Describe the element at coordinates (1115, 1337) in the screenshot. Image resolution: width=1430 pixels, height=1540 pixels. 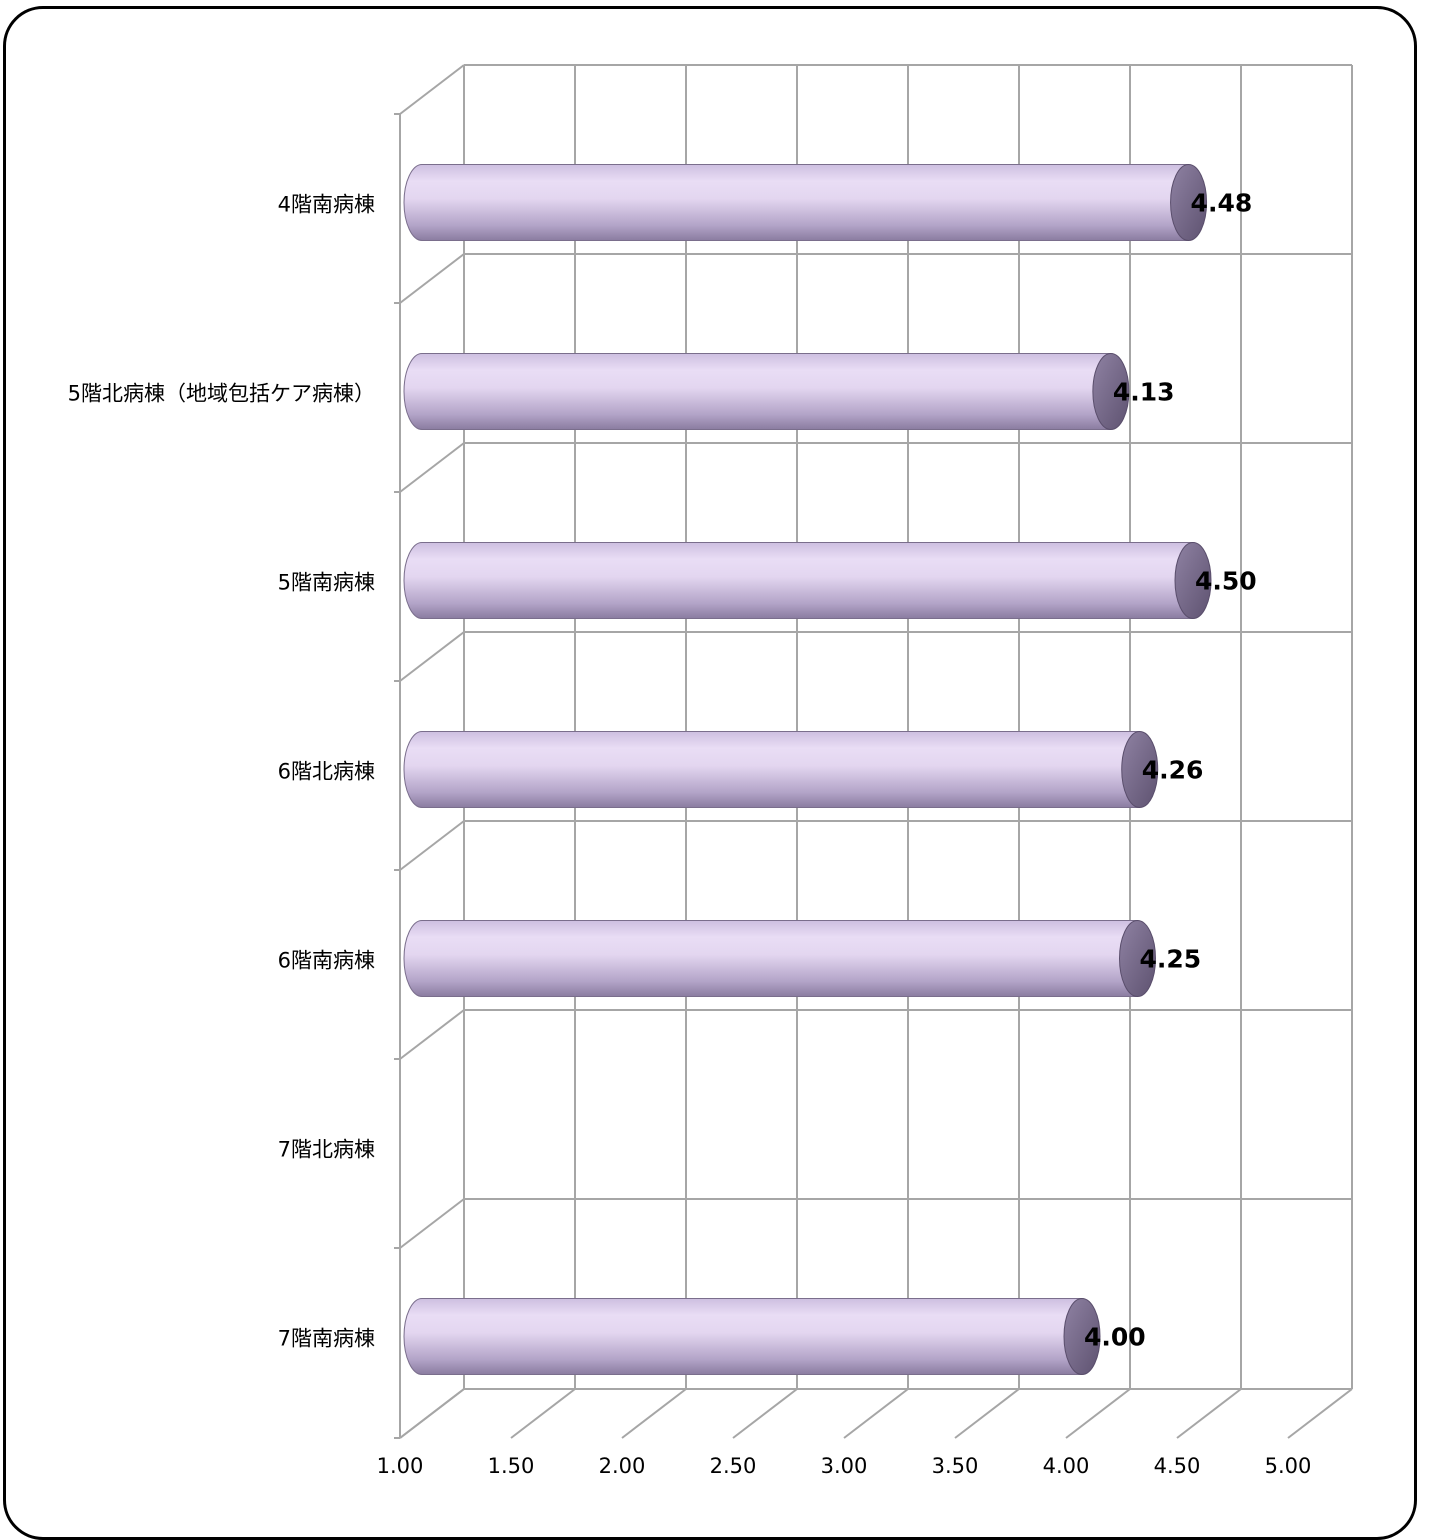
I see `value-label: 4.00` at that location.